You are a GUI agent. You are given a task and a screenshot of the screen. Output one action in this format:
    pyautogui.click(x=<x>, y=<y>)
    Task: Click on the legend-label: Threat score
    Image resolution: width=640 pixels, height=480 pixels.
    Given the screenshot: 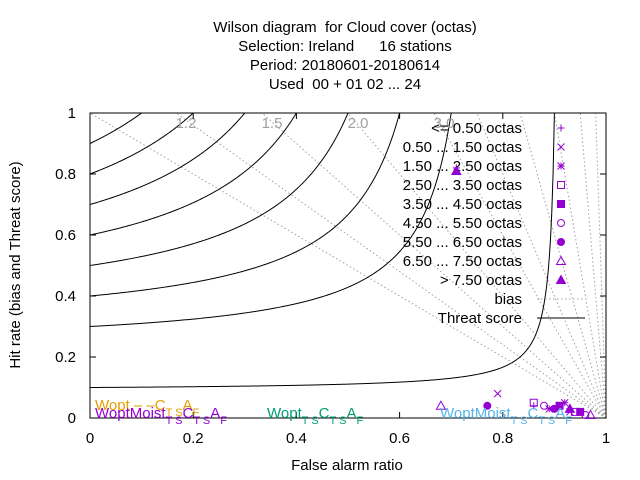 What is the action you would take?
    pyautogui.click(x=480, y=318)
    